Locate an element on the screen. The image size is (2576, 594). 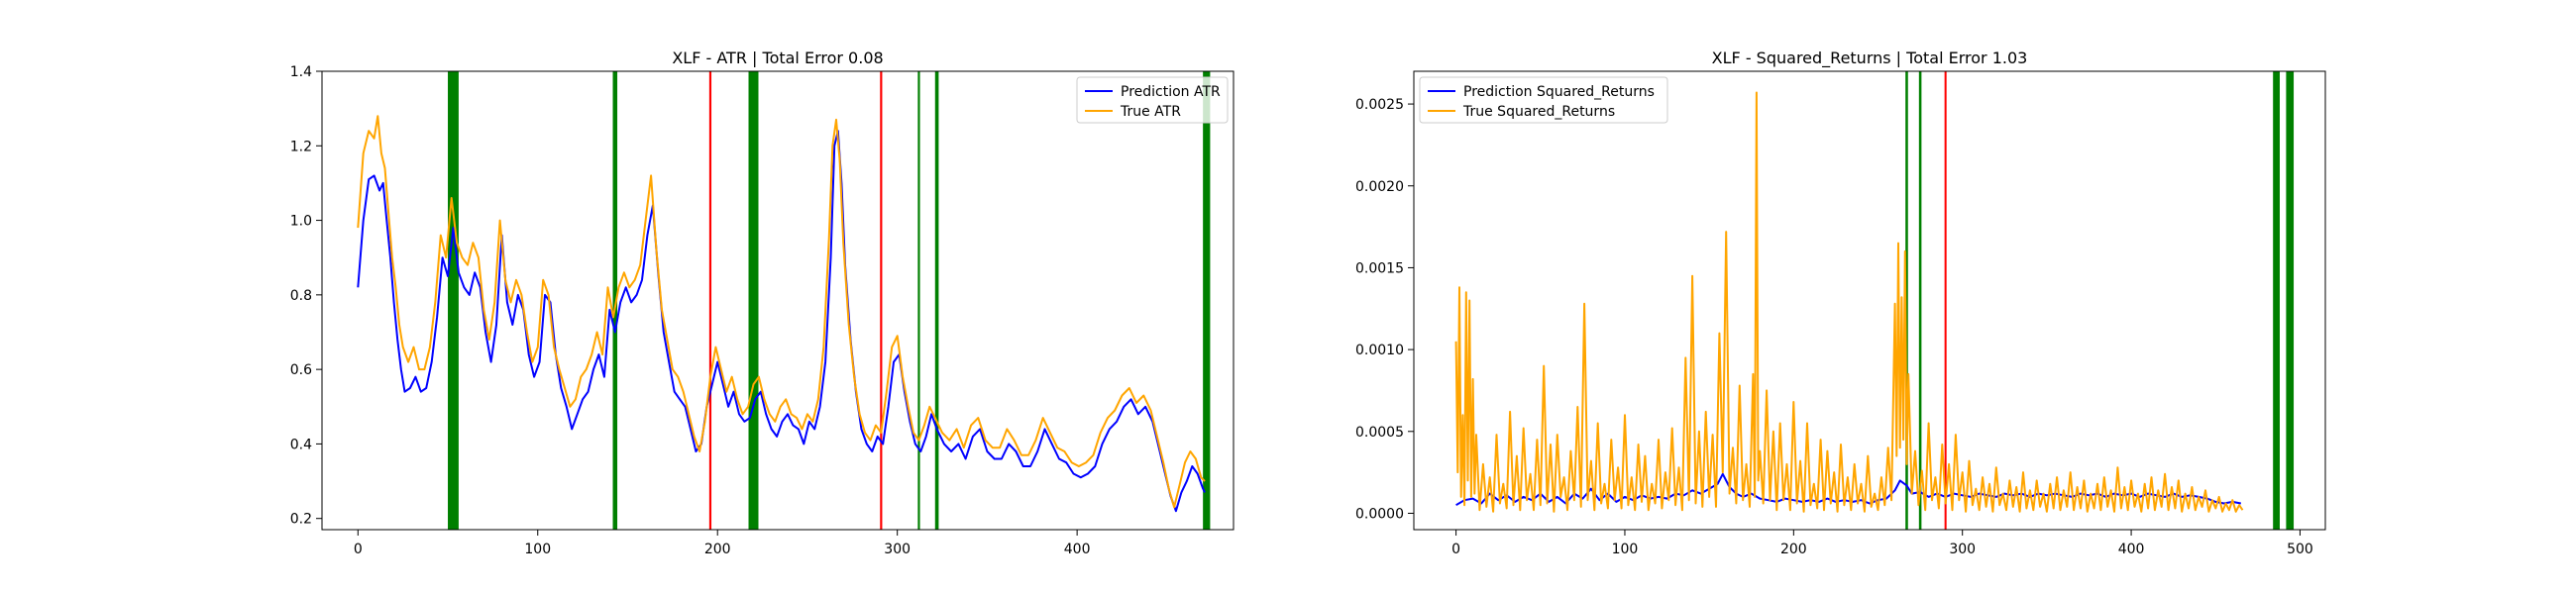
squared-returns-x-tick-label-3: 300 is located at coordinates (1962, 549).